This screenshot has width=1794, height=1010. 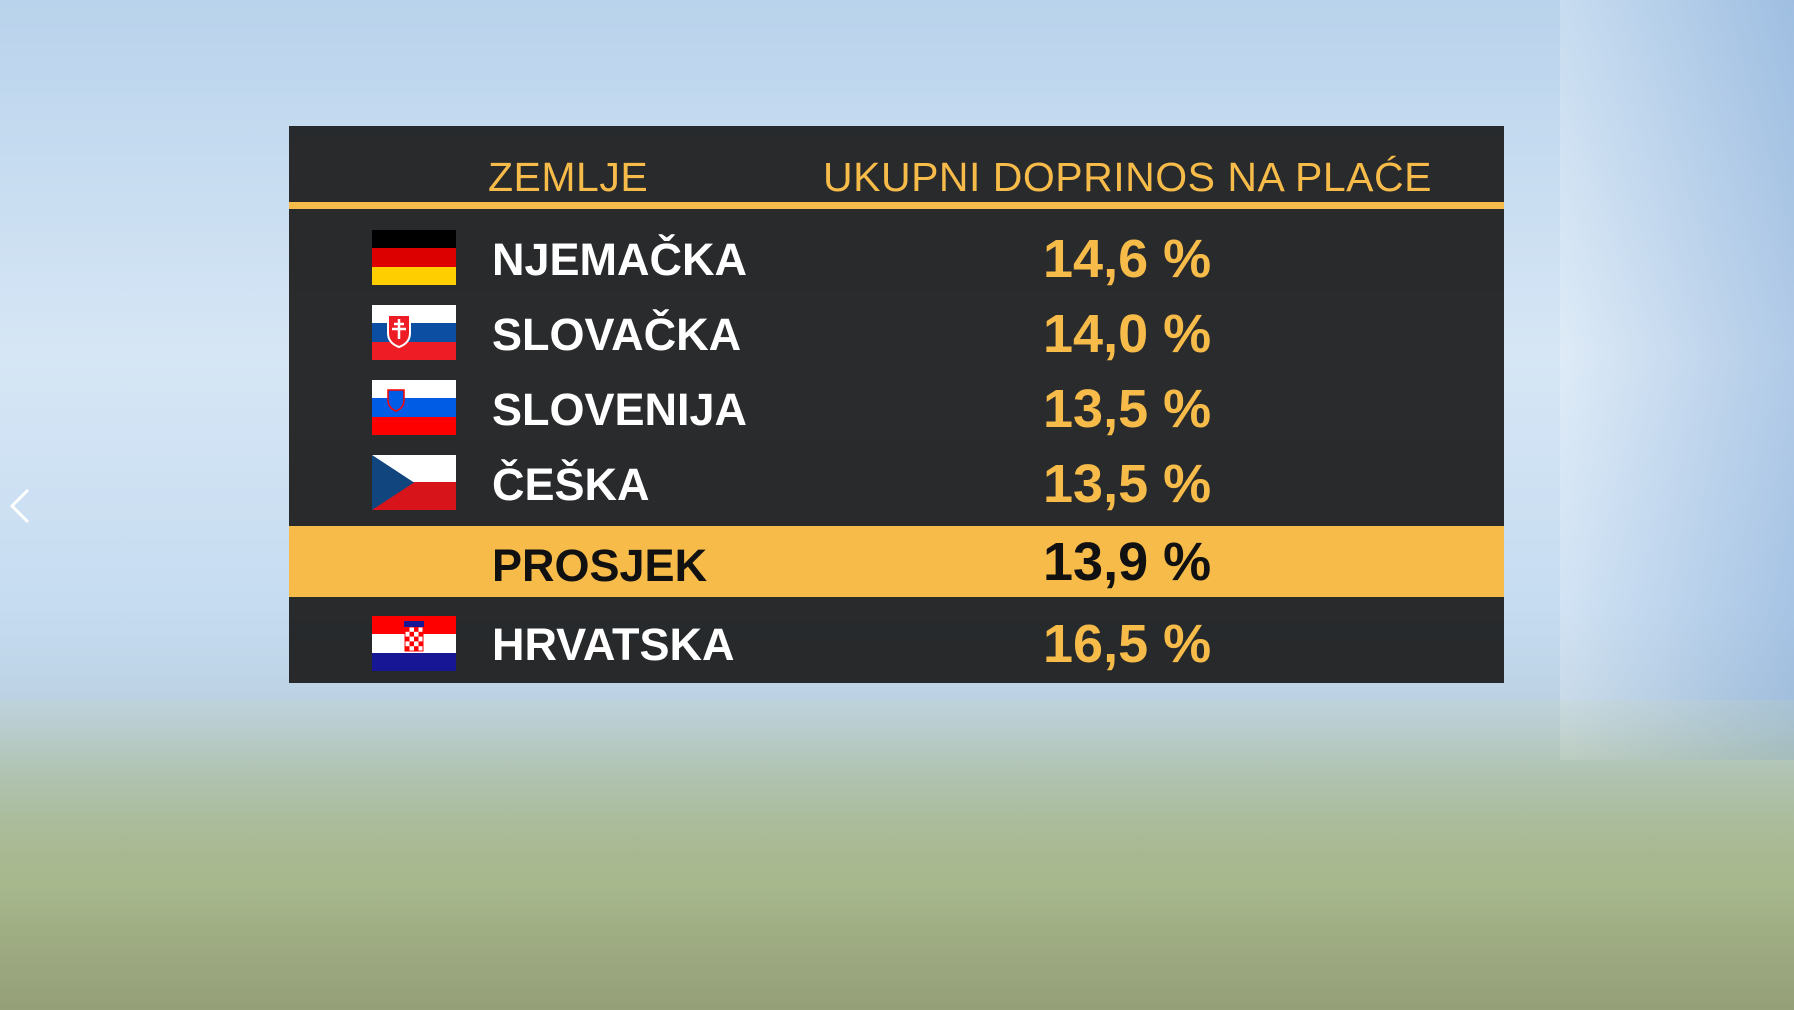 What do you see at coordinates (620, 259) in the screenshot?
I see `country: NJEMAČKA` at bounding box center [620, 259].